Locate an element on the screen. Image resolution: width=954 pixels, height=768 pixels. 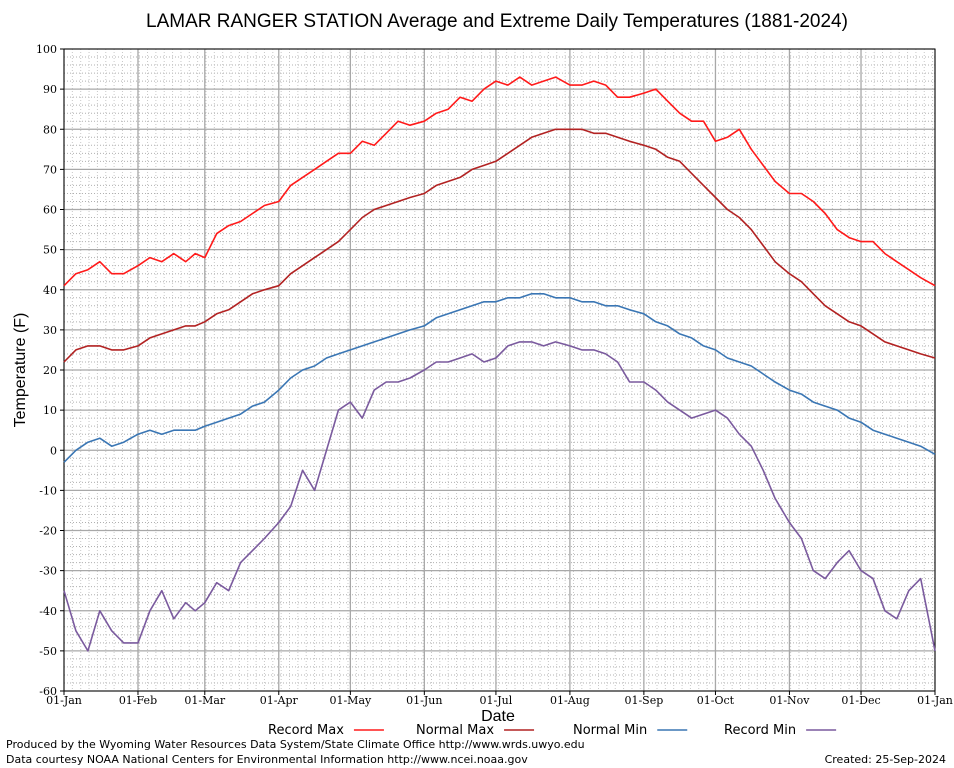
y-tick-label: -20 is located at coordinates (48, 531).